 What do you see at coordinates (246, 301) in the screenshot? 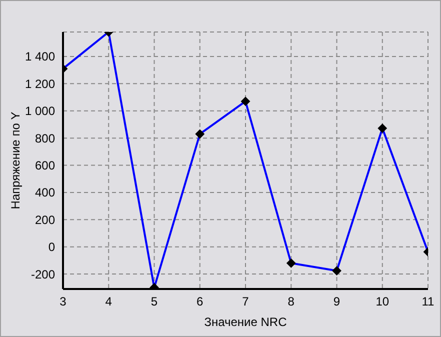
I see `x-tick-label: 7` at bounding box center [246, 301].